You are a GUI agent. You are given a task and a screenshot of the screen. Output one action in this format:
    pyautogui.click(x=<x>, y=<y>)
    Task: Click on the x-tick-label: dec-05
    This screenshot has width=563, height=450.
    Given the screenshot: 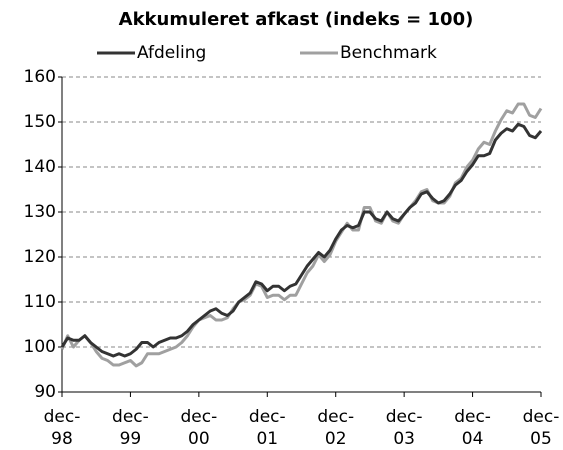 What is the action you would take?
    pyautogui.click(x=541, y=428)
    